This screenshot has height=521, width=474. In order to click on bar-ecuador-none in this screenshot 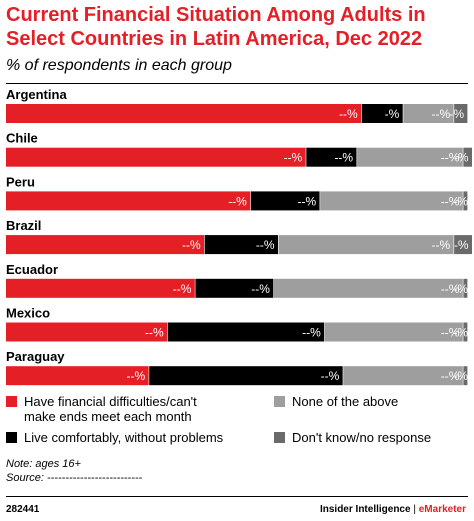, I will do `click(368, 288)`.